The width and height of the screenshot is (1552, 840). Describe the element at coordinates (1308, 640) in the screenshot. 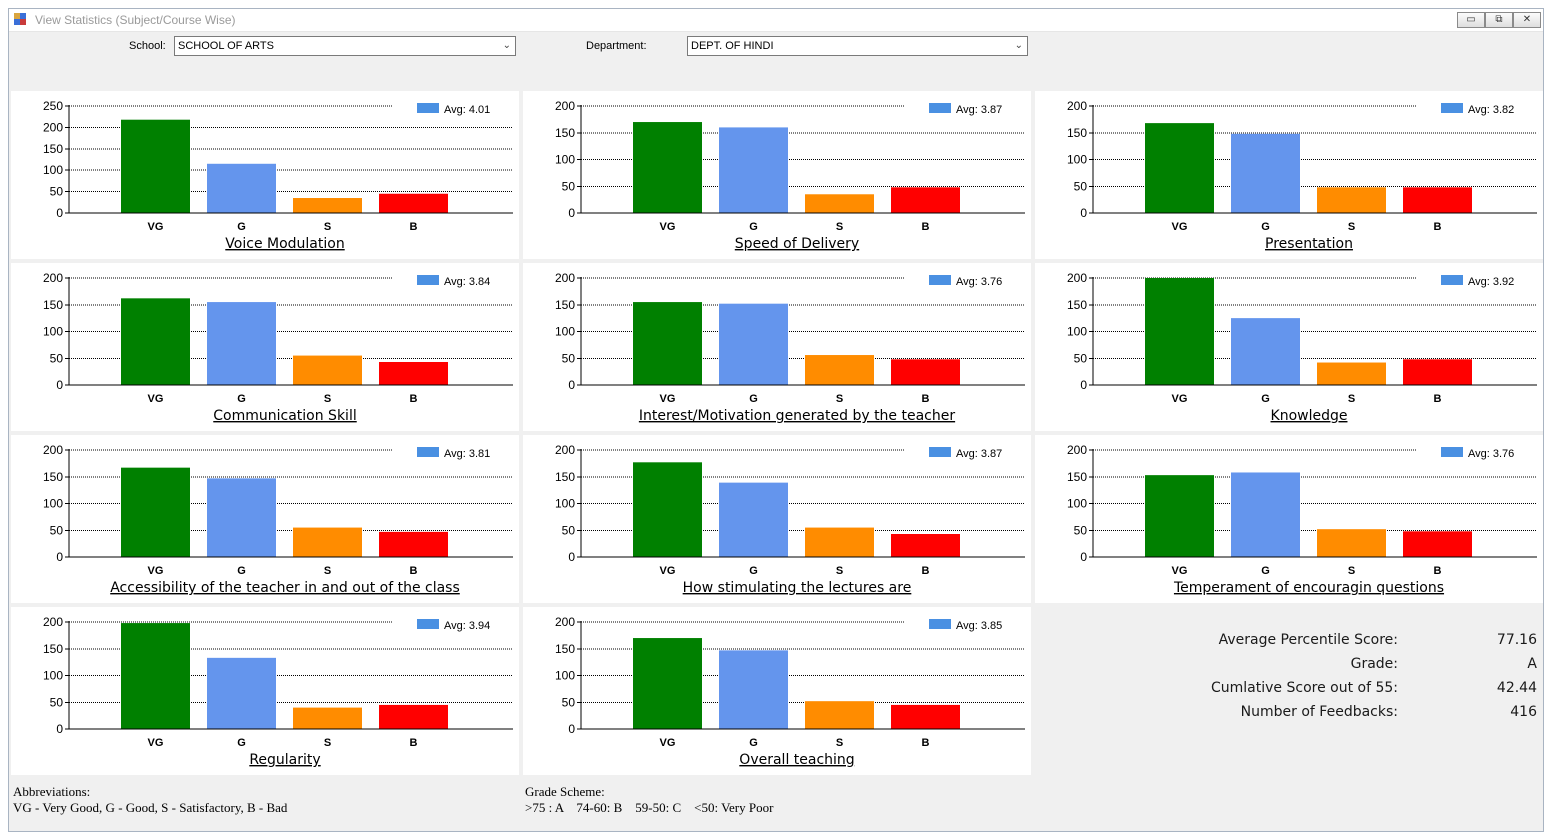

I see `avg-percentile-label: Average Percentile Score:` at that location.